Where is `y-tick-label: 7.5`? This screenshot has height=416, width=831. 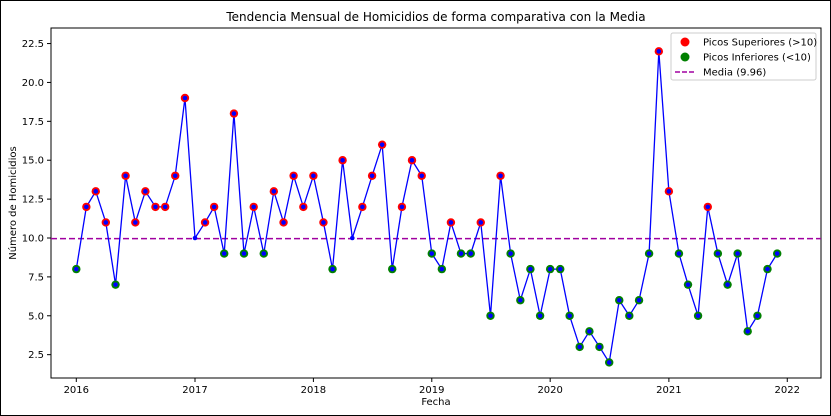 y-tick-label: 7.5 is located at coordinates (36, 277).